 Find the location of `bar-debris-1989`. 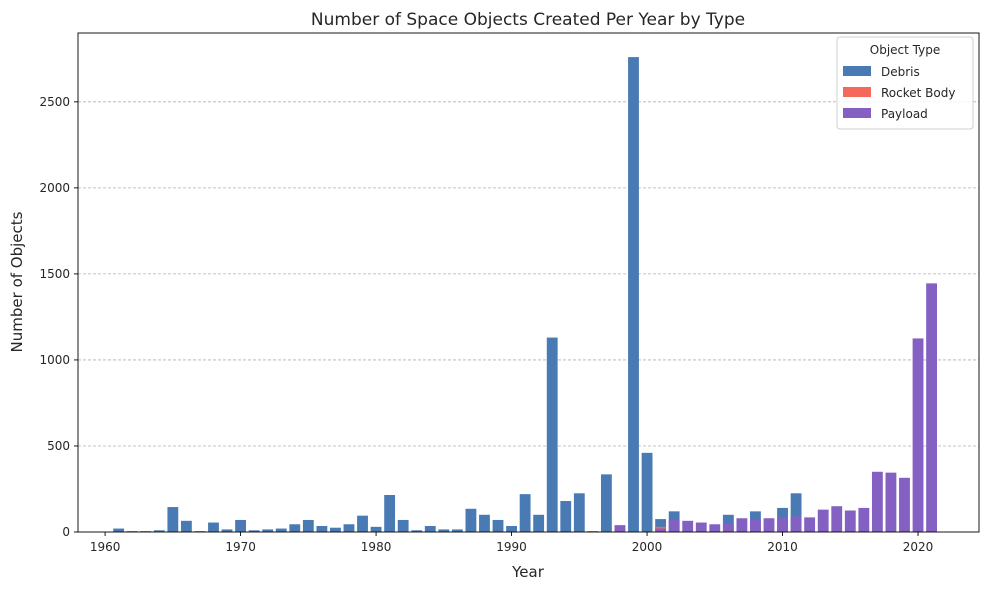

bar-debris-1989 is located at coordinates (498, 525).